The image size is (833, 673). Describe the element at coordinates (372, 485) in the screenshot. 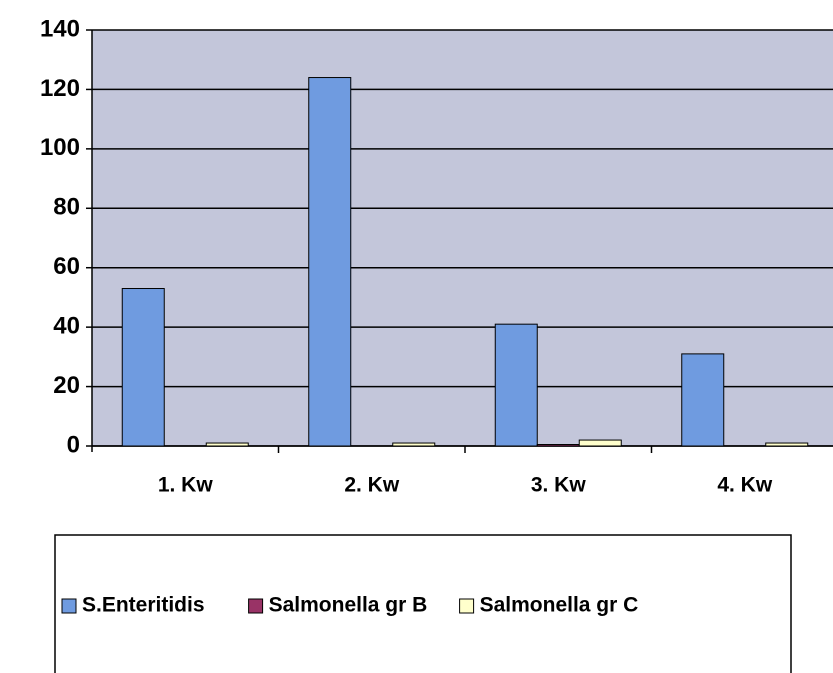

I see `x-tick-label: 2. Kw` at that location.